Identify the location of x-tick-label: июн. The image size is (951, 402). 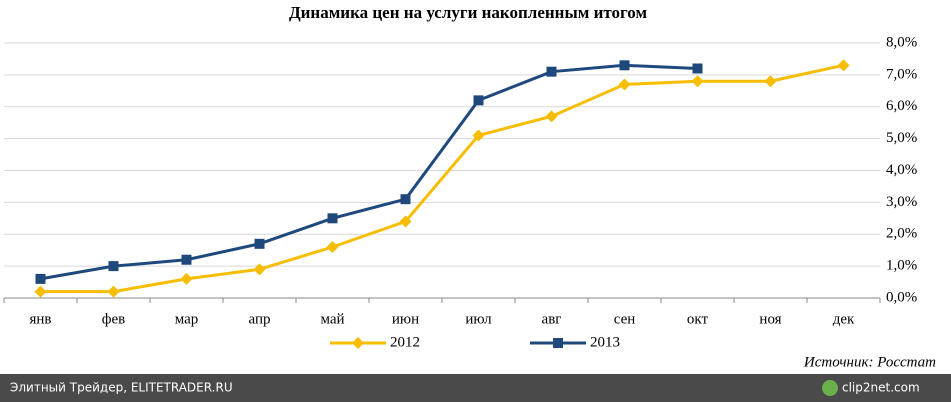
(405, 319).